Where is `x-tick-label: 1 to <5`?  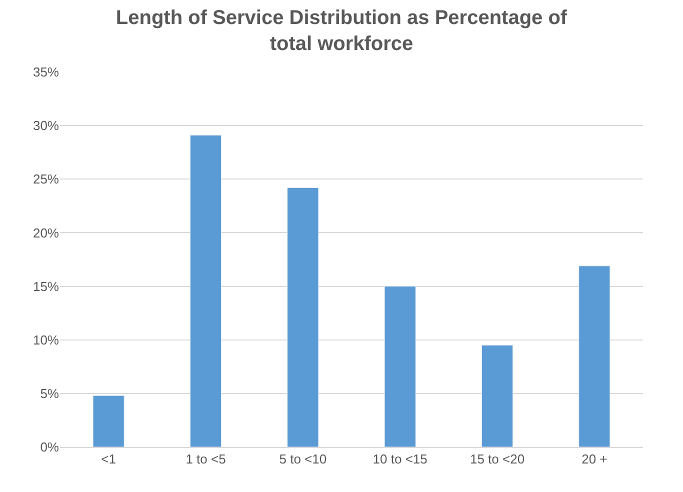 x-tick-label: 1 to <5 is located at coordinates (206, 459).